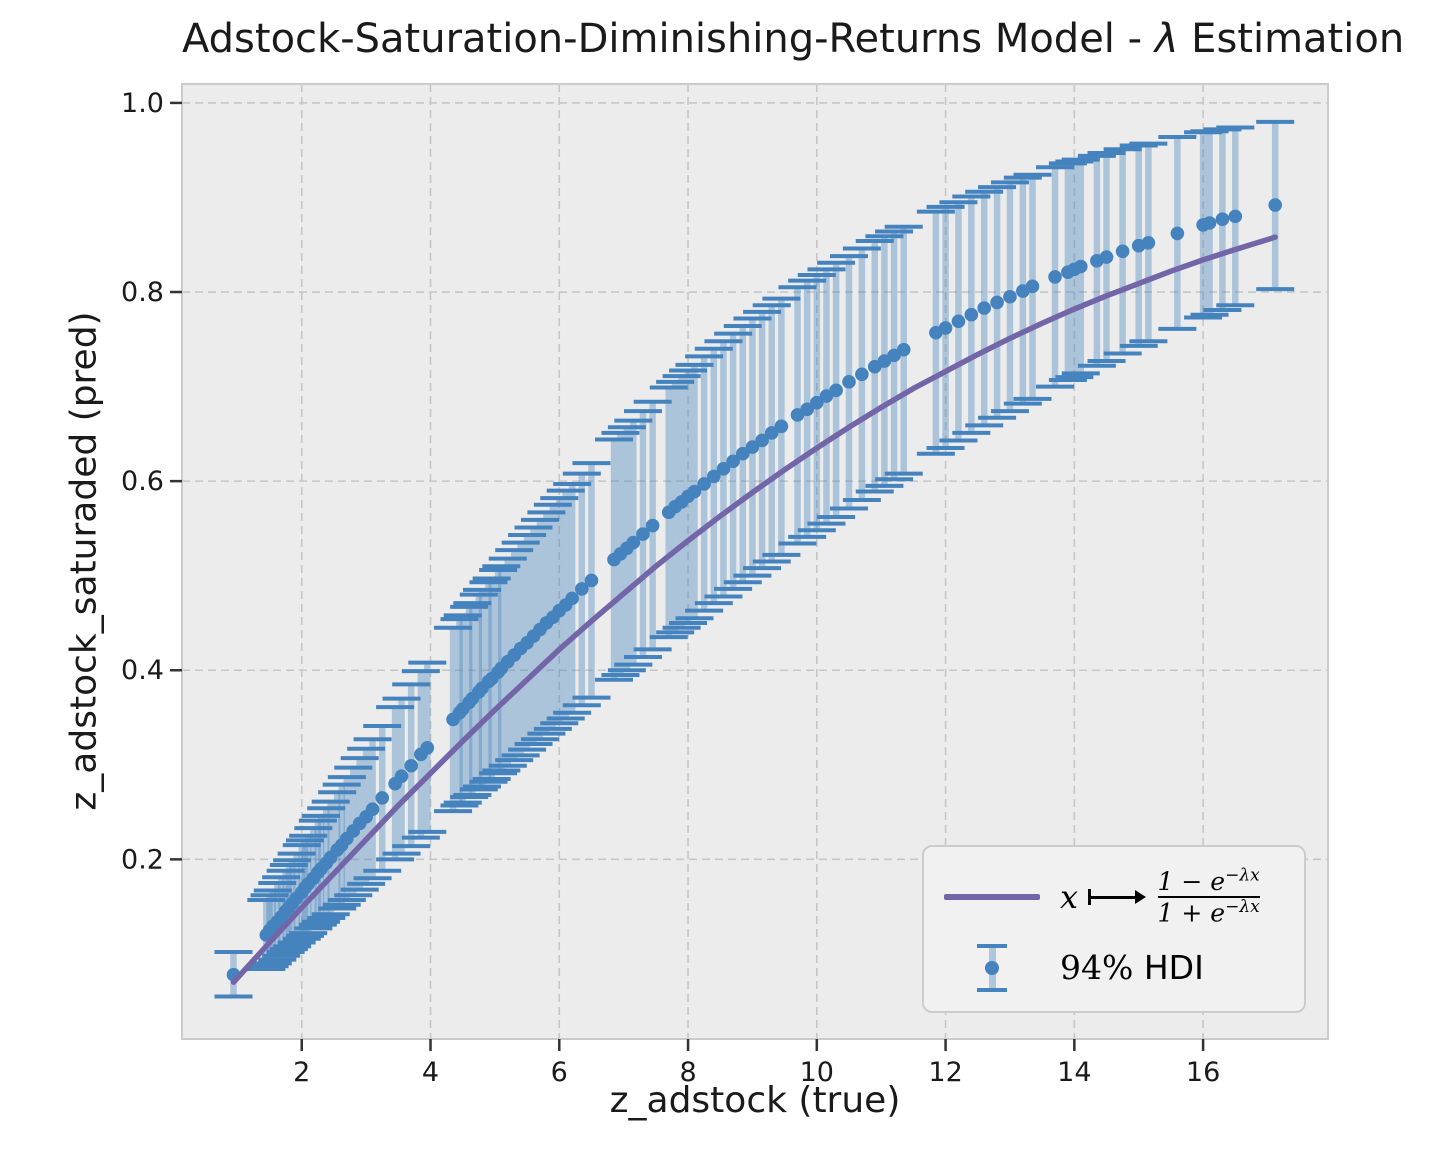 Image resolution: width=1436 pixels, height=1150 pixels. I want to click on x-tick-label: 4, so click(430, 1072).